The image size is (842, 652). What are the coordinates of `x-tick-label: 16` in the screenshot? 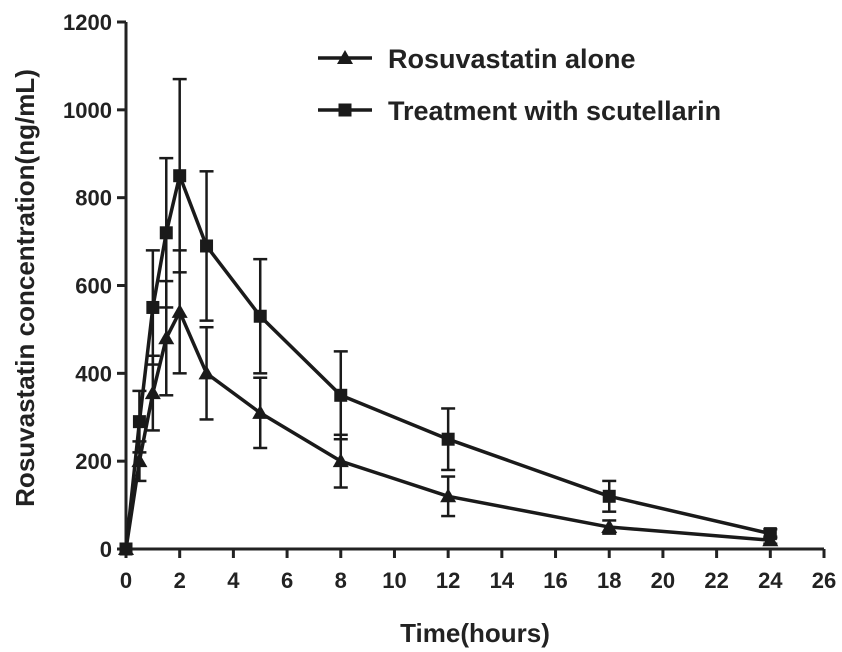 It's located at (555, 580).